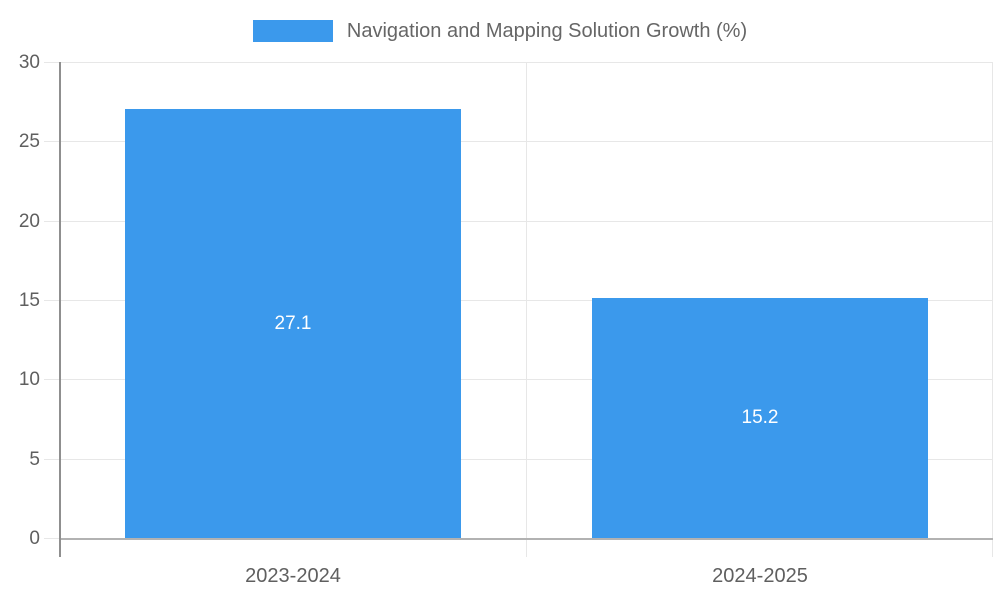 The image size is (1000, 600). Describe the element at coordinates (29, 300) in the screenshot. I see `y-tick-label: 15` at that location.